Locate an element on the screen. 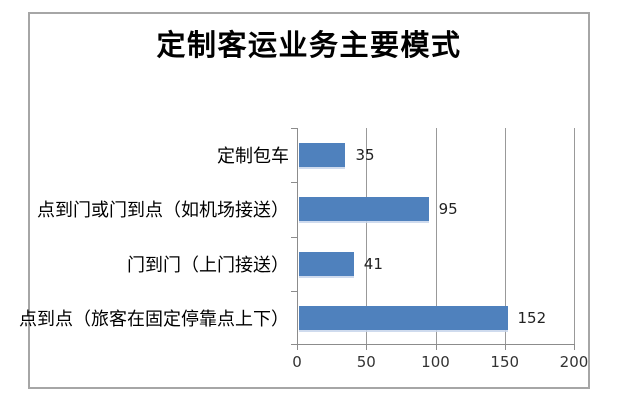 The image size is (627, 405). bar-value-label-2: 41 is located at coordinates (373, 263).